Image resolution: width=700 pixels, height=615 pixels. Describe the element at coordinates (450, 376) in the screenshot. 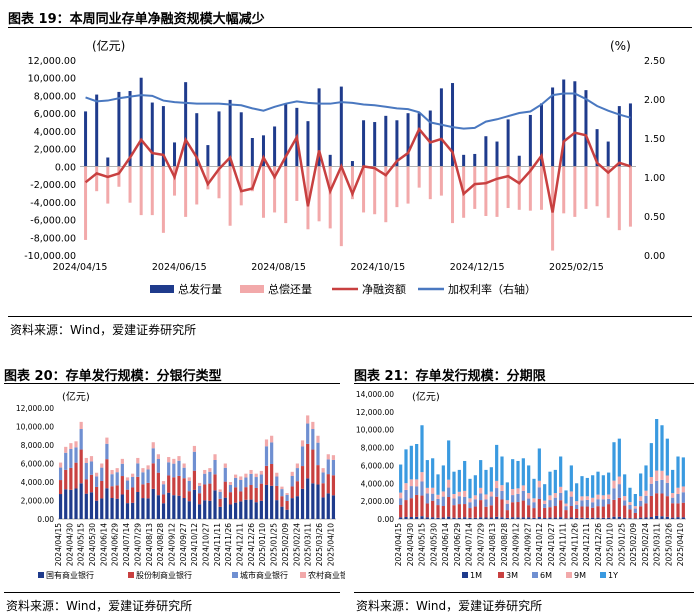

I see `fig21-title: 图表 21：存单发行规模：分期限` at that location.